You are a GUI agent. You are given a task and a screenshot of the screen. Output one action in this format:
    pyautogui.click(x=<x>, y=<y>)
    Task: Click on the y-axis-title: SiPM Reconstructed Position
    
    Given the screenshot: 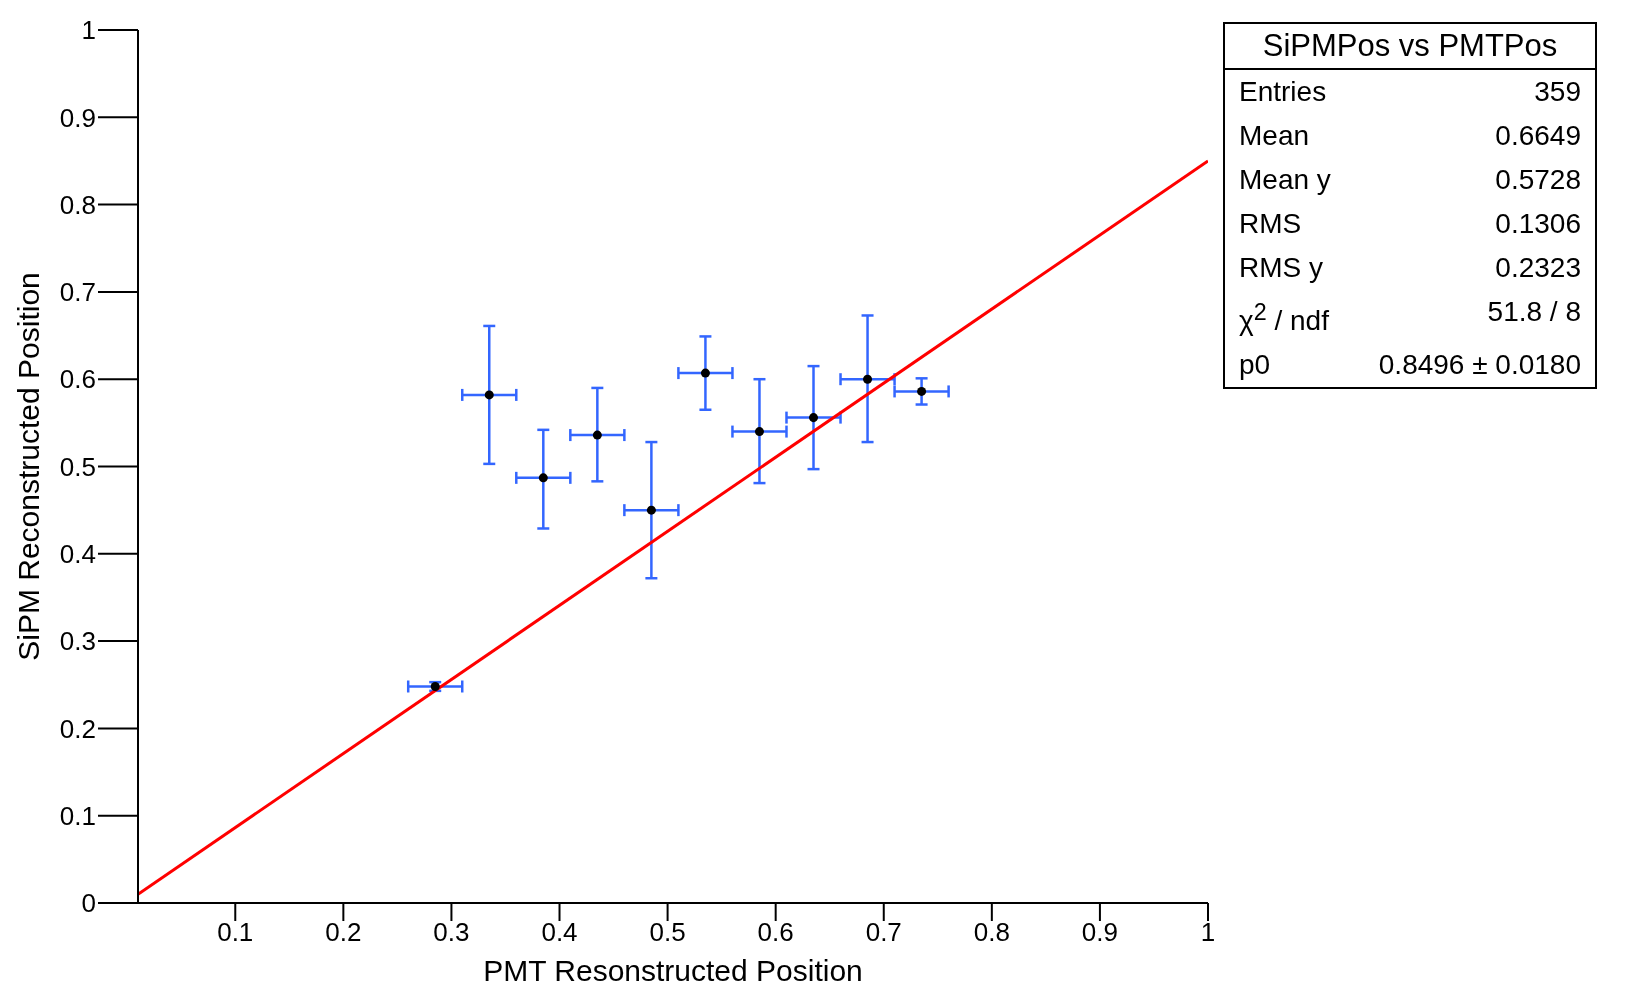 What is the action you would take?
    pyautogui.click(x=28, y=466)
    